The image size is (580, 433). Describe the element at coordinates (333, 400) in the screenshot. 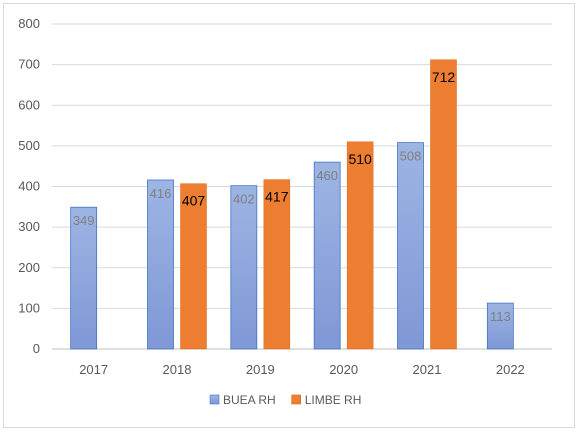

I see `legend-label: LIMBE RH` at that location.